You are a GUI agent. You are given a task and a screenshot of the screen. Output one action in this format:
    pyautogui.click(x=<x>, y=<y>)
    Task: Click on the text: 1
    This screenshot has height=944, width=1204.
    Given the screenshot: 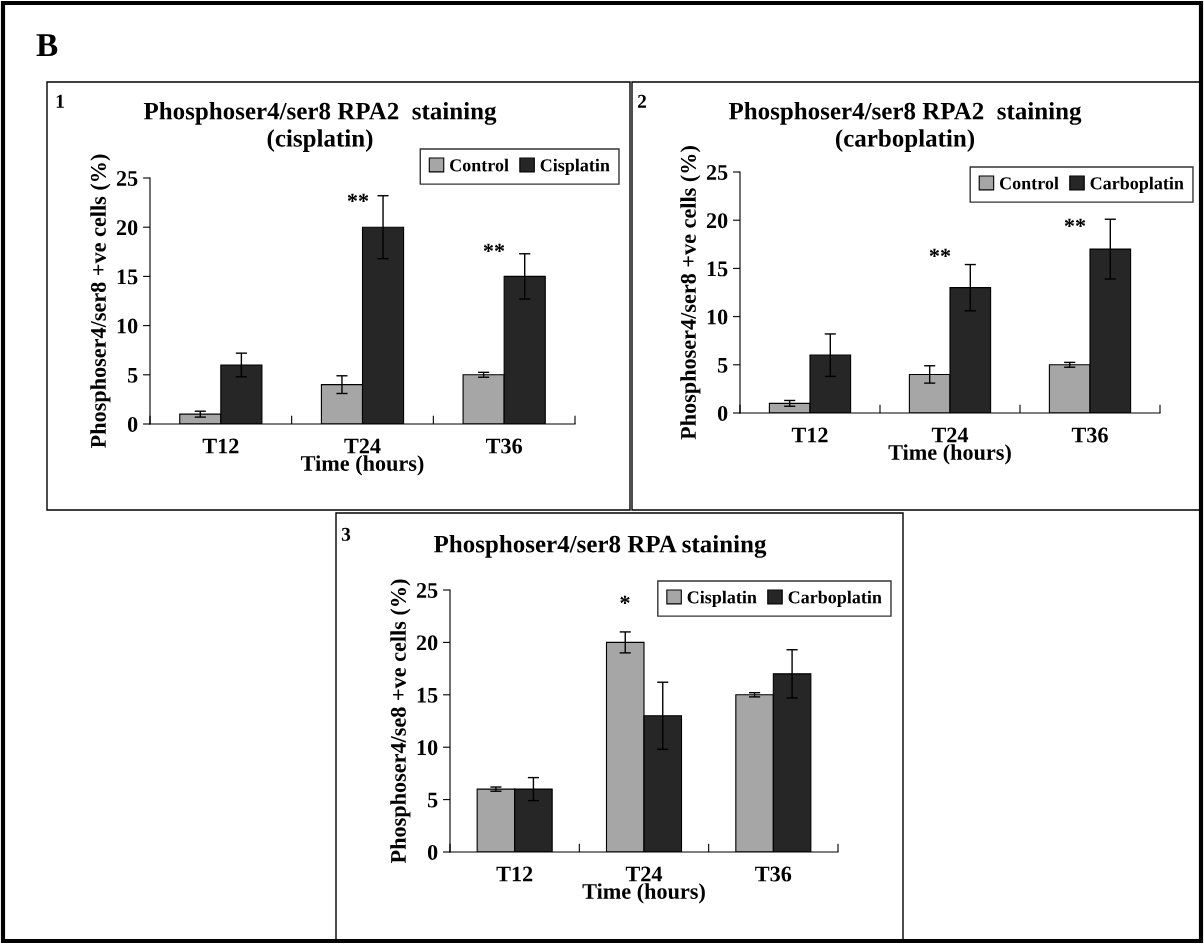 What is the action you would take?
    pyautogui.click(x=60, y=101)
    